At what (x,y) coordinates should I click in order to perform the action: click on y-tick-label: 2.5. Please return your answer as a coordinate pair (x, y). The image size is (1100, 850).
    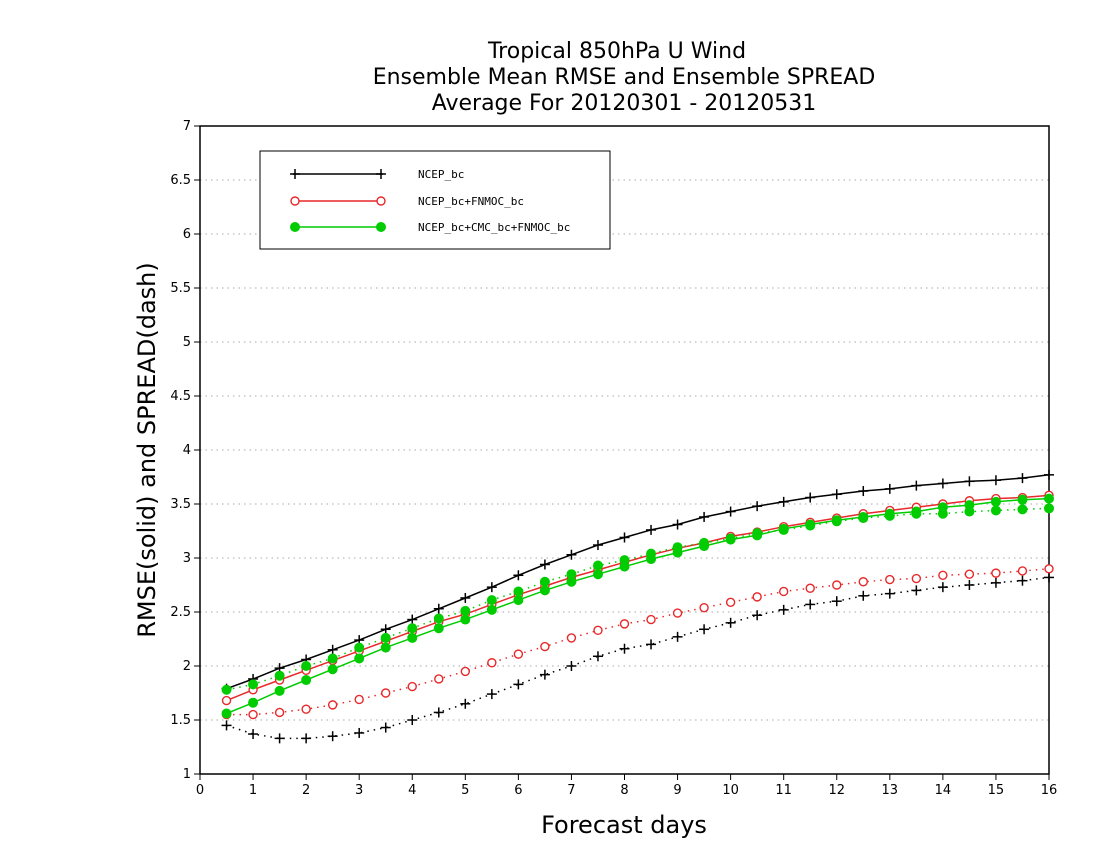
    Looking at the image, I should click on (180, 612).